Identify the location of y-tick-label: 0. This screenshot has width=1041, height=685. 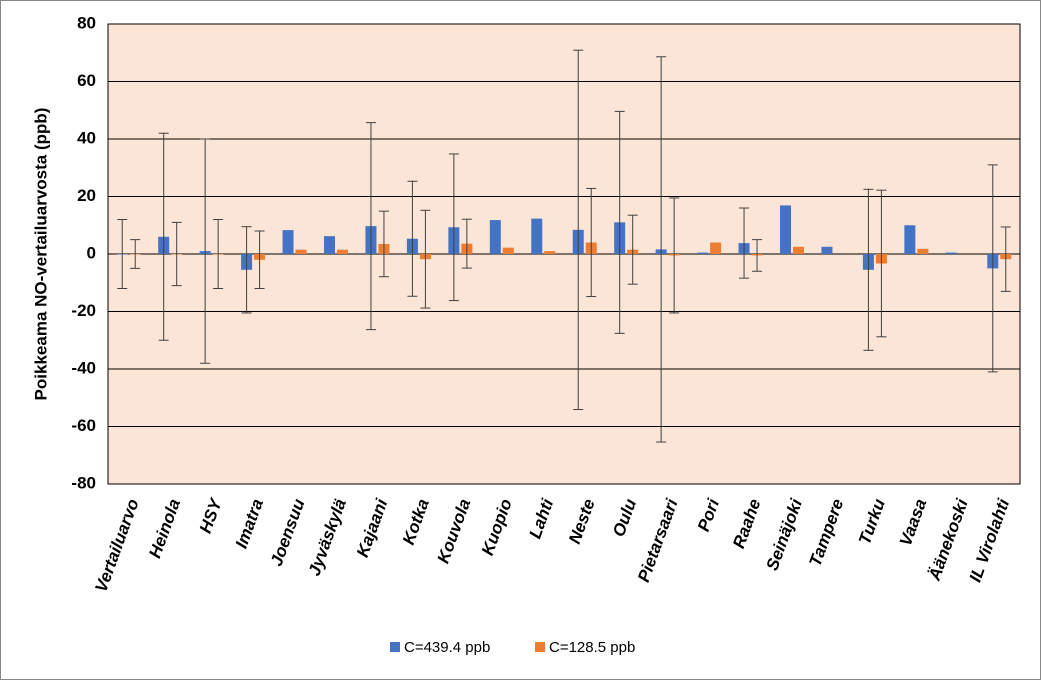
(91, 252).